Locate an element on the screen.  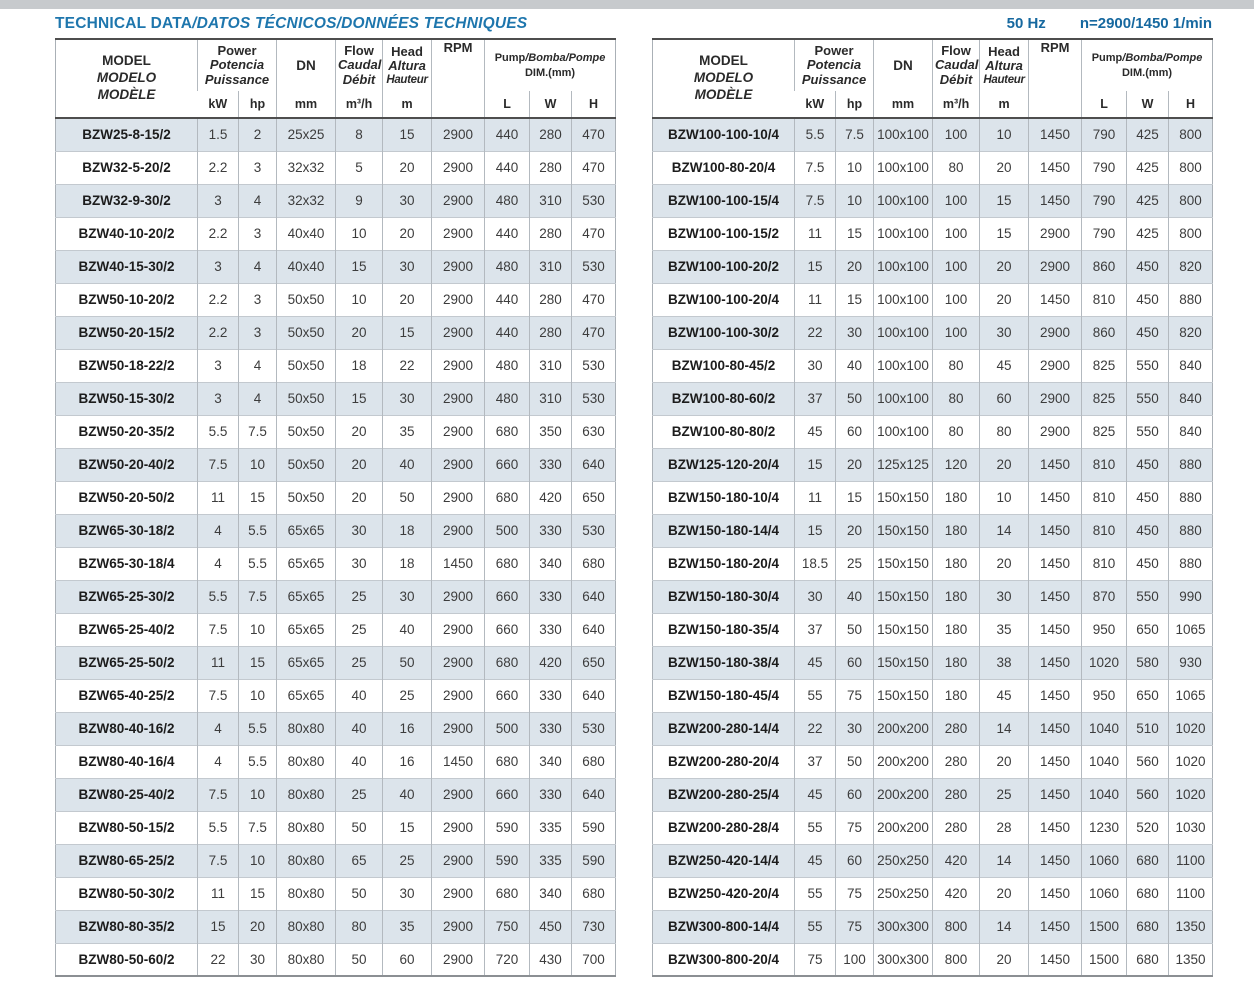
value-cell: 8 is located at coordinates (359, 134).